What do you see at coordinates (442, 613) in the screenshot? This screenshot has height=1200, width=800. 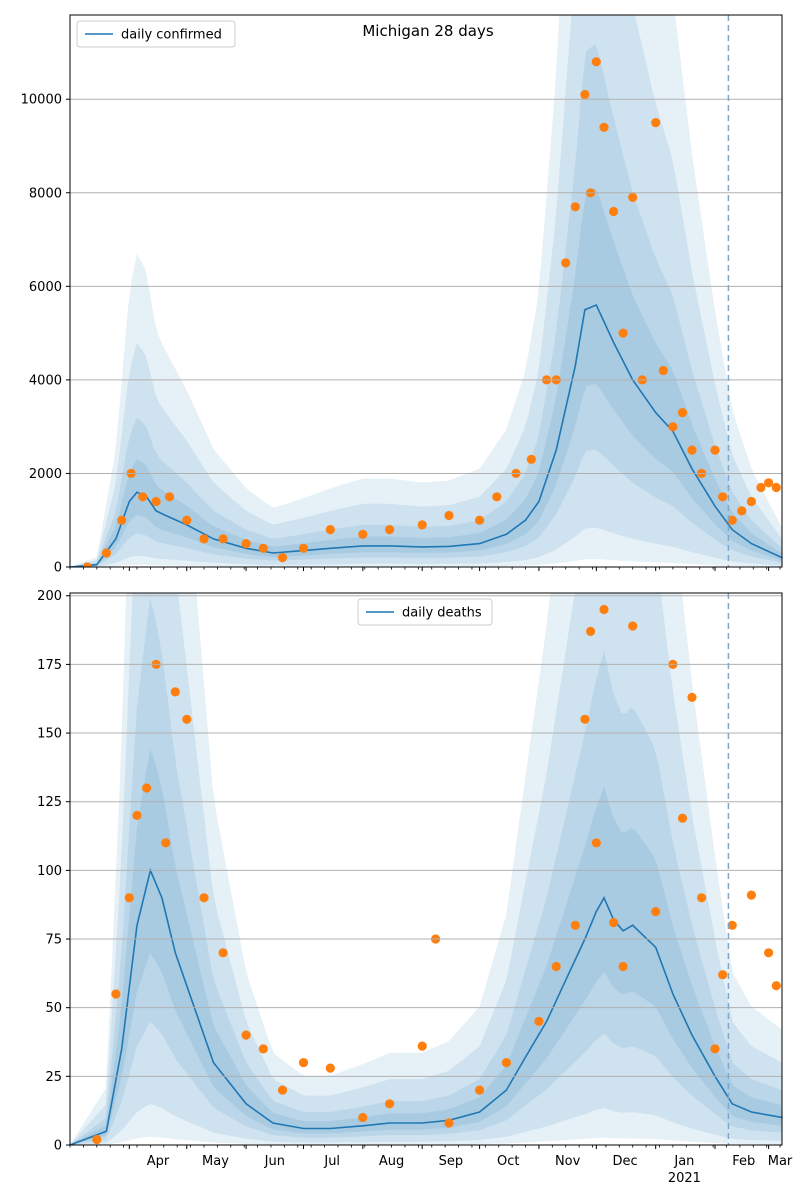 I see `legend-label: daily deaths` at bounding box center [442, 613].